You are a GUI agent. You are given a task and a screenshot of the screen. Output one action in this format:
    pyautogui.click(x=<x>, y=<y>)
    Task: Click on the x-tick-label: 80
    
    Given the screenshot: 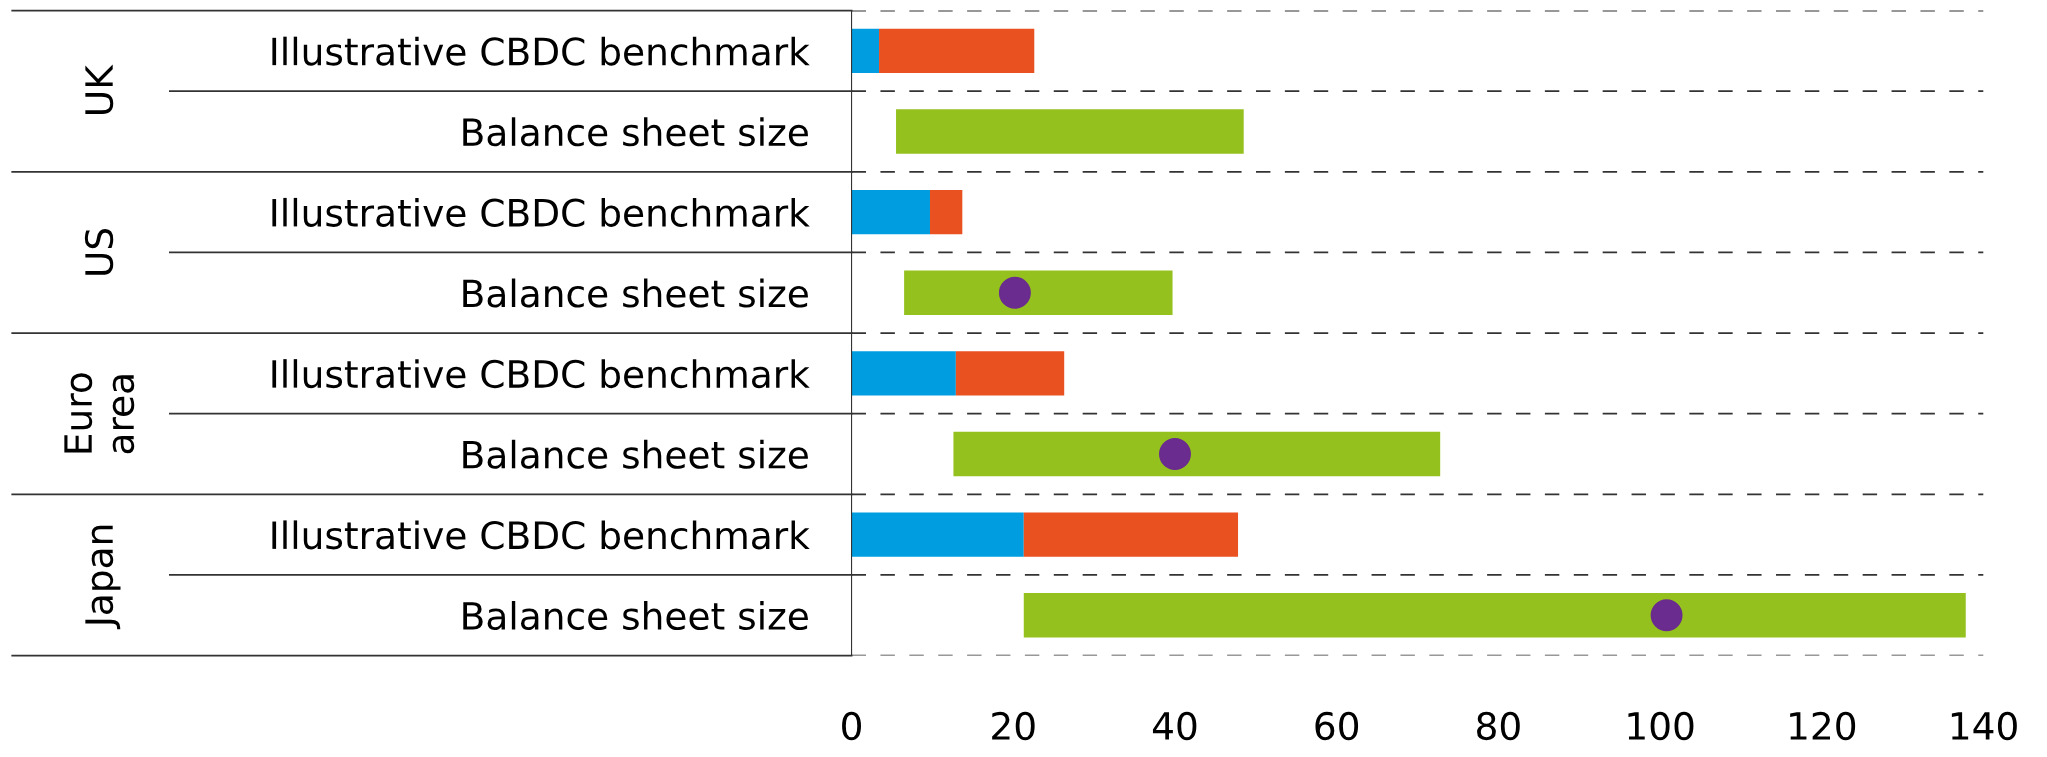 What is the action you would take?
    pyautogui.click(x=1498, y=726)
    